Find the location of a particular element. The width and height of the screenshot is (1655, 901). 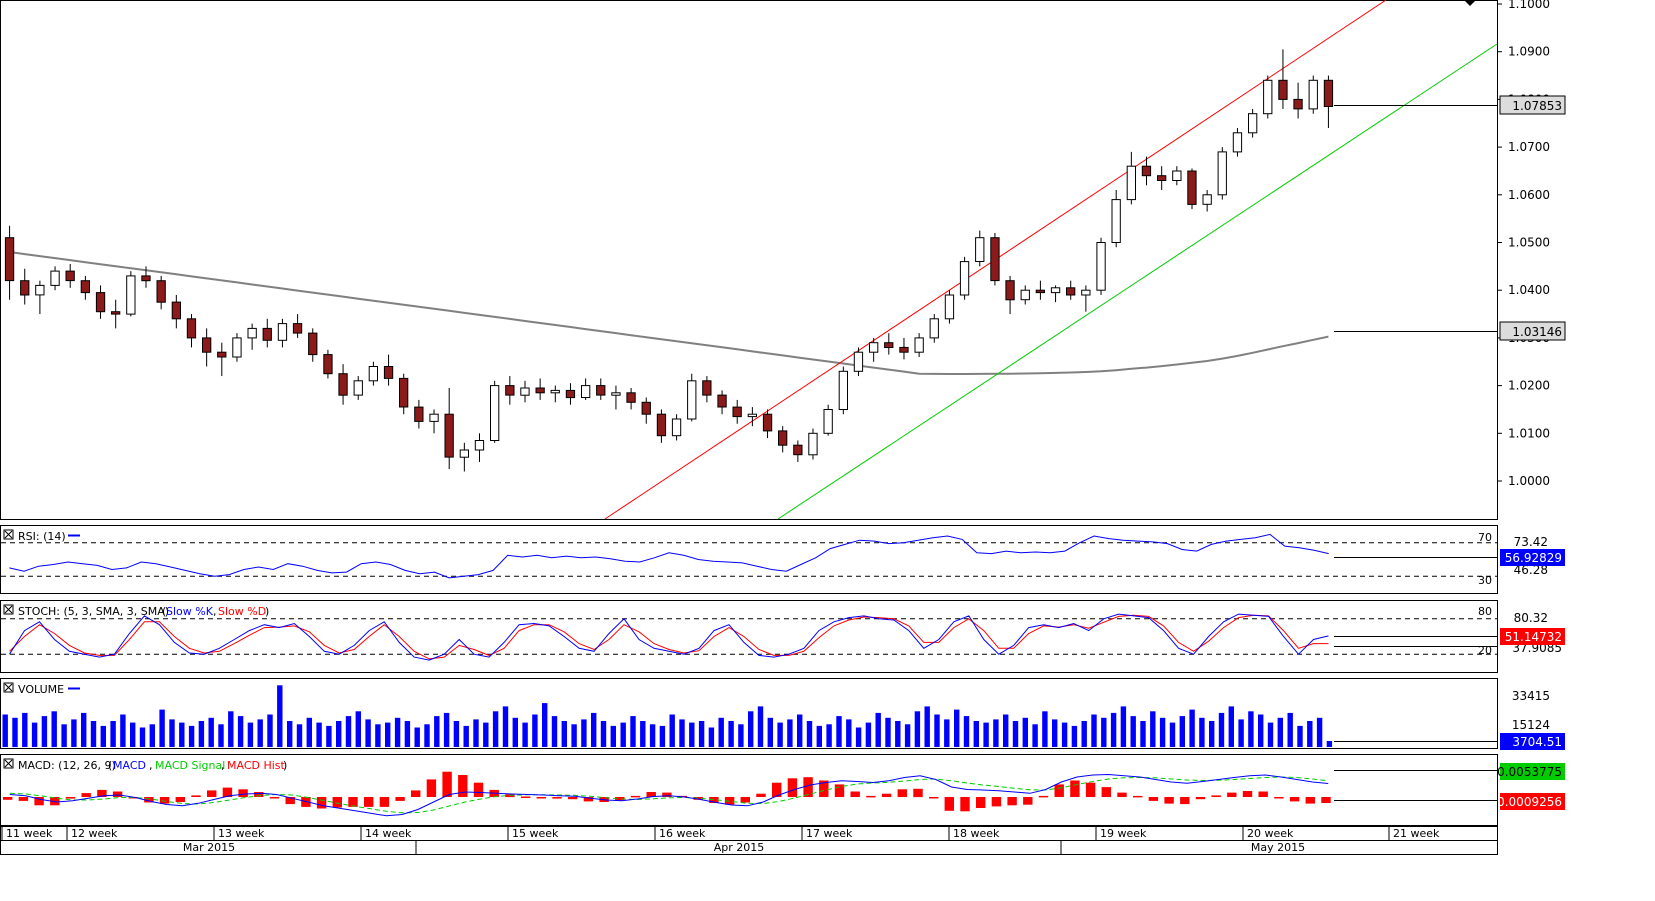

price-axis-tick: 1.0500 is located at coordinates (1529, 243).